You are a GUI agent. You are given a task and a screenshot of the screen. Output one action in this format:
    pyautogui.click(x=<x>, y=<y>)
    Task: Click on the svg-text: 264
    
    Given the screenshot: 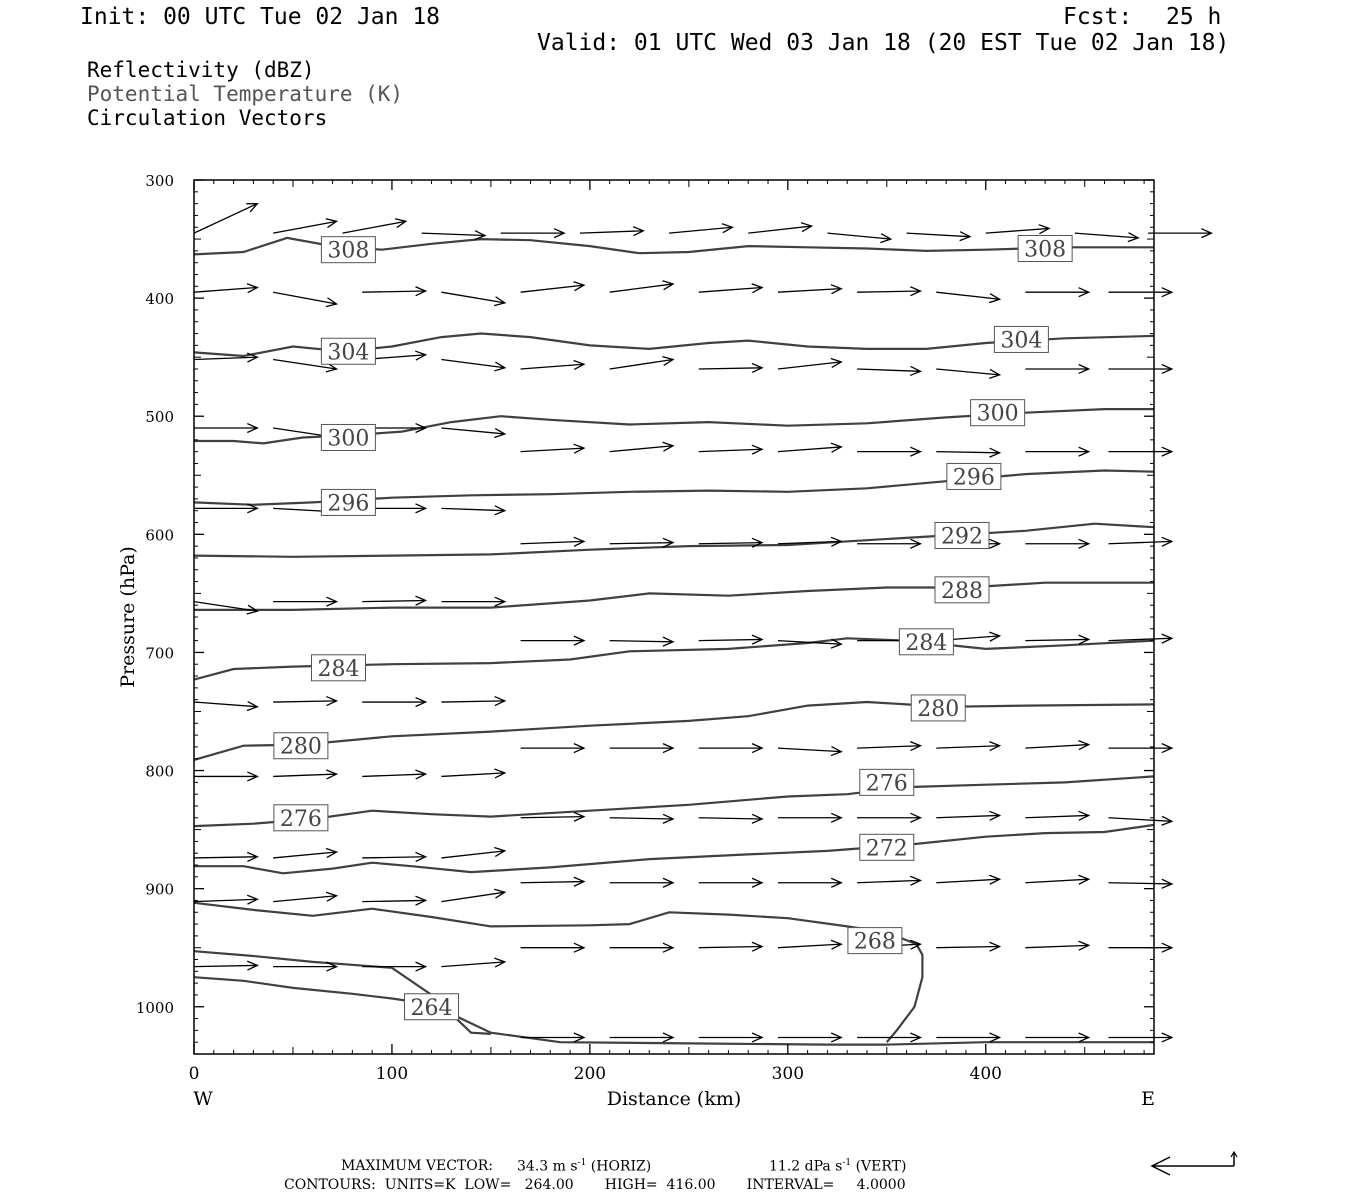 What is the action you would take?
    pyautogui.click(x=432, y=1008)
    